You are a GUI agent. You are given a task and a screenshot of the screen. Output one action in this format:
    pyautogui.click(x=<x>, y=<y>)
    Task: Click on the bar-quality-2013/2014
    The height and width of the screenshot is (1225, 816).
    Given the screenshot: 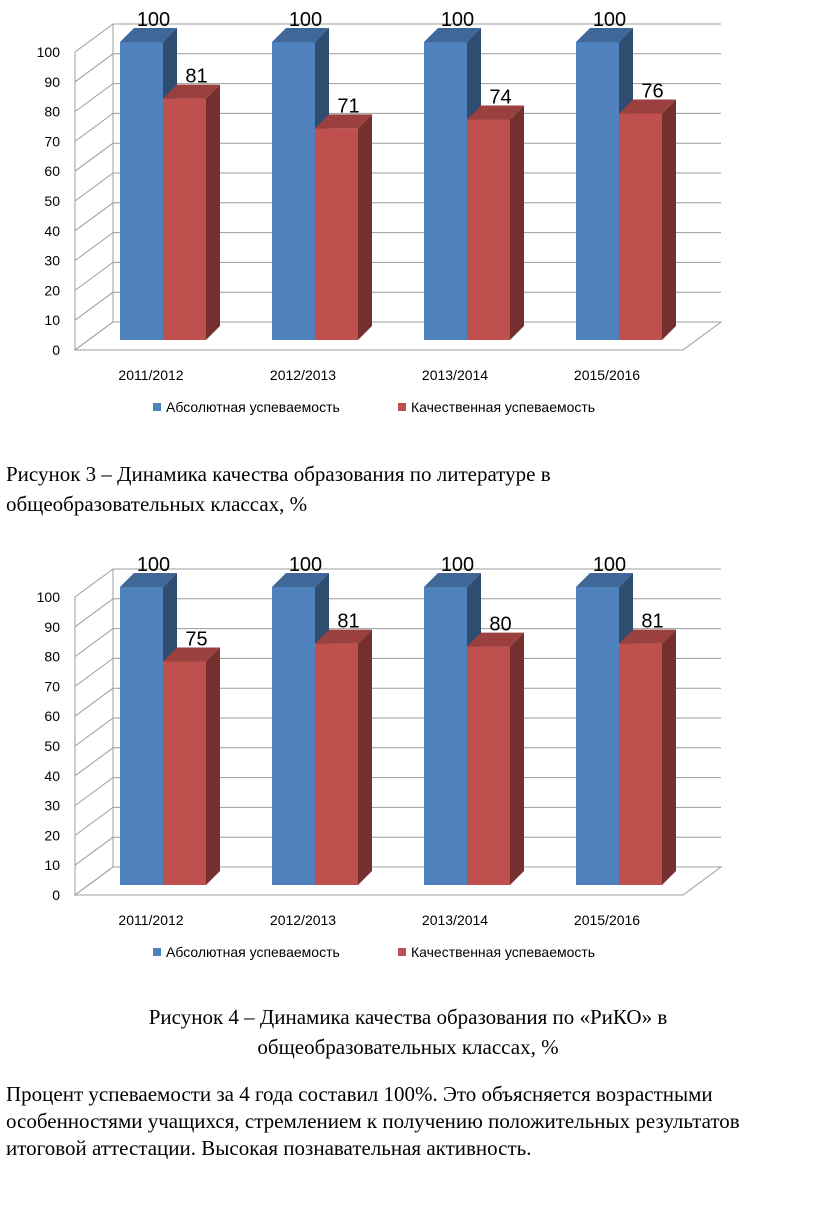 What is the action you would take?
    pyautogui.click(x=495, y=758)
    